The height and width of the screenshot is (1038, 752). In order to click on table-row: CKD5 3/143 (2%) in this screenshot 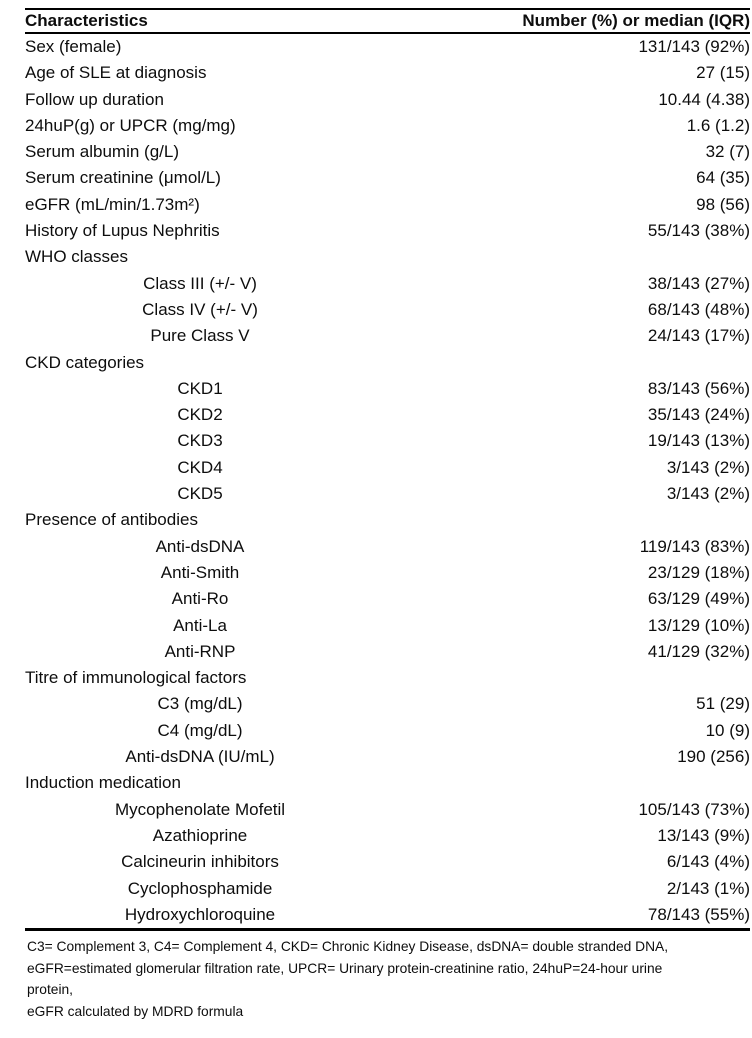, I will do `click(387, 494)`.